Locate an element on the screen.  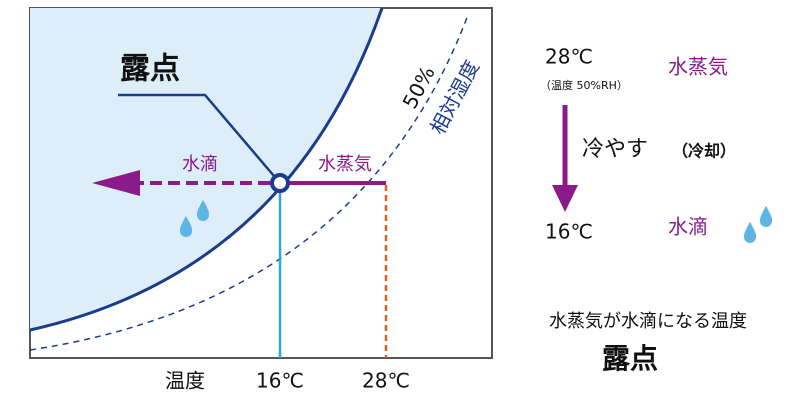
end-state: 水滴 is located at coordinates (688, 227).